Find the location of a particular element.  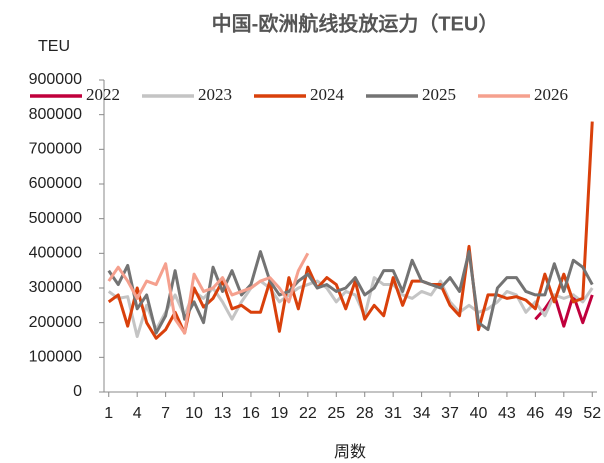

x-axis-label: 周数 is located at coordinates (350, 452).